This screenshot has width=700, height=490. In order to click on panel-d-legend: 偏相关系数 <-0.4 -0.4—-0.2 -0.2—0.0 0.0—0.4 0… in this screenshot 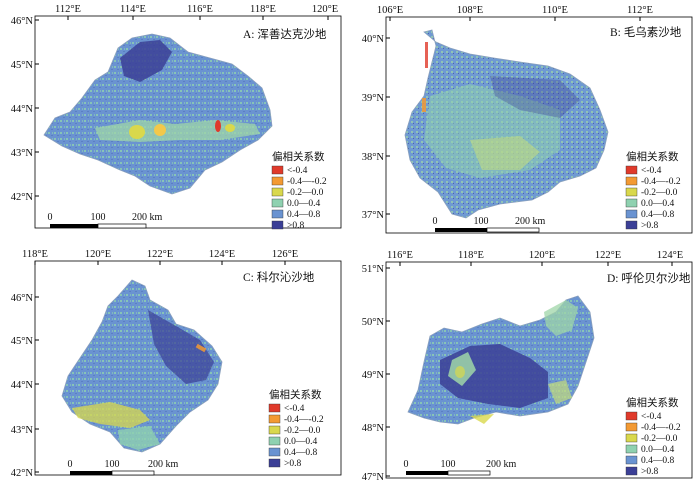, I will do `click(653, 436)`.